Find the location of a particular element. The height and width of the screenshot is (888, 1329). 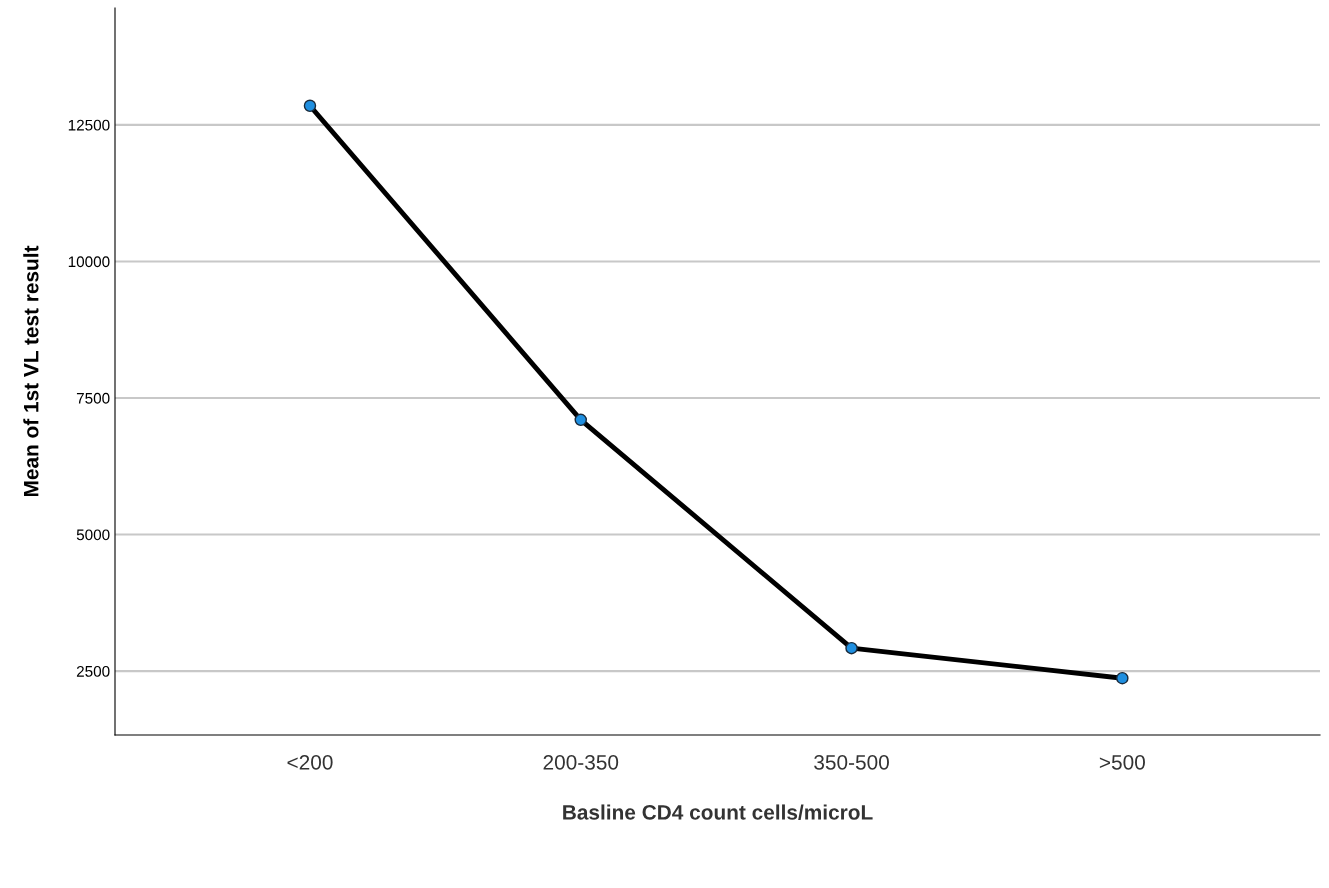

y-tick-label: 5000 is located at coordinates (93, 535).